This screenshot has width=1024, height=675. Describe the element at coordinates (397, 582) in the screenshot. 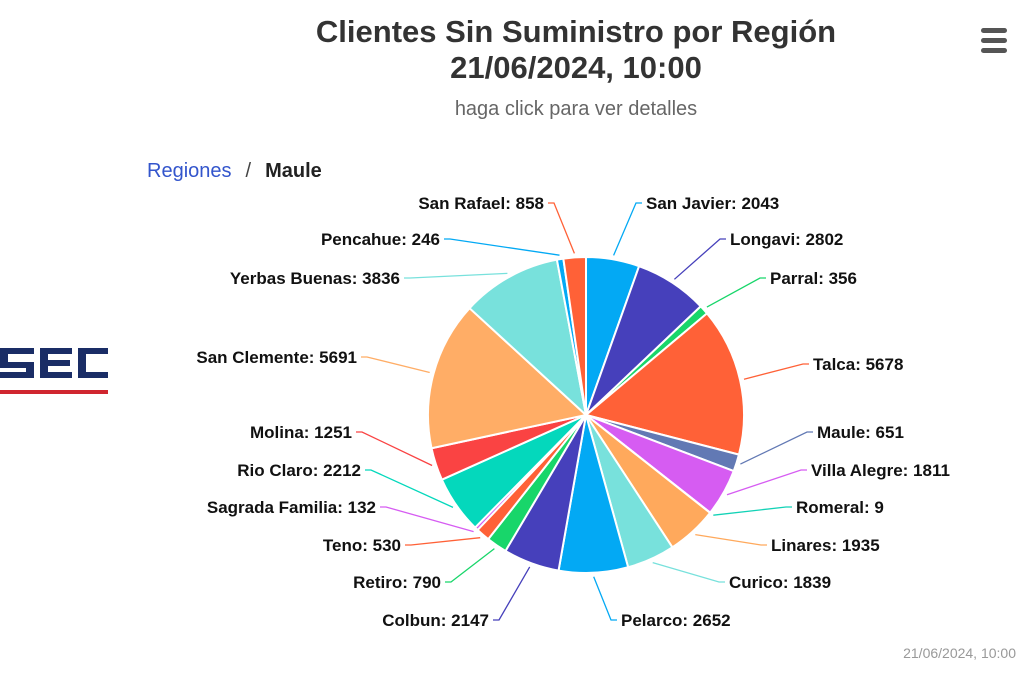

I see `data-label-retiro: Retiro: 790` at that location.